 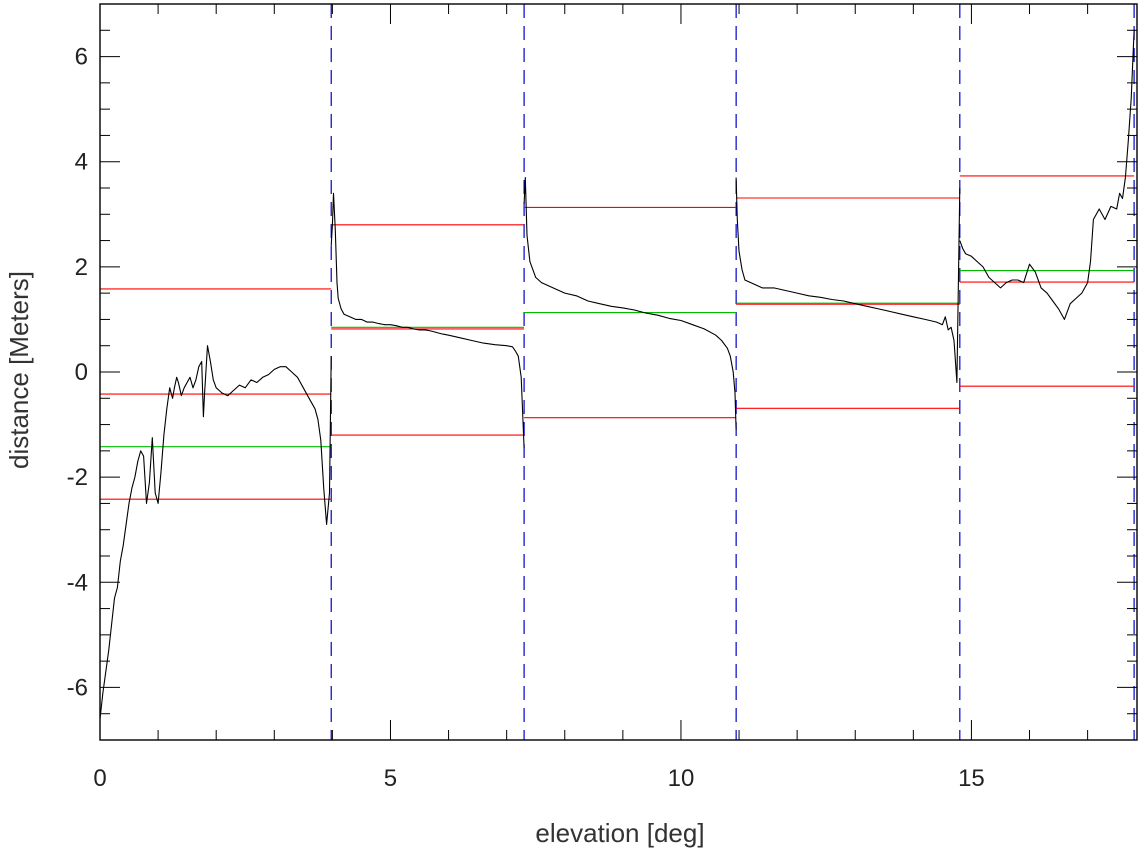 I want to click on x-tick-label: 15, so click(x=971, y=778).